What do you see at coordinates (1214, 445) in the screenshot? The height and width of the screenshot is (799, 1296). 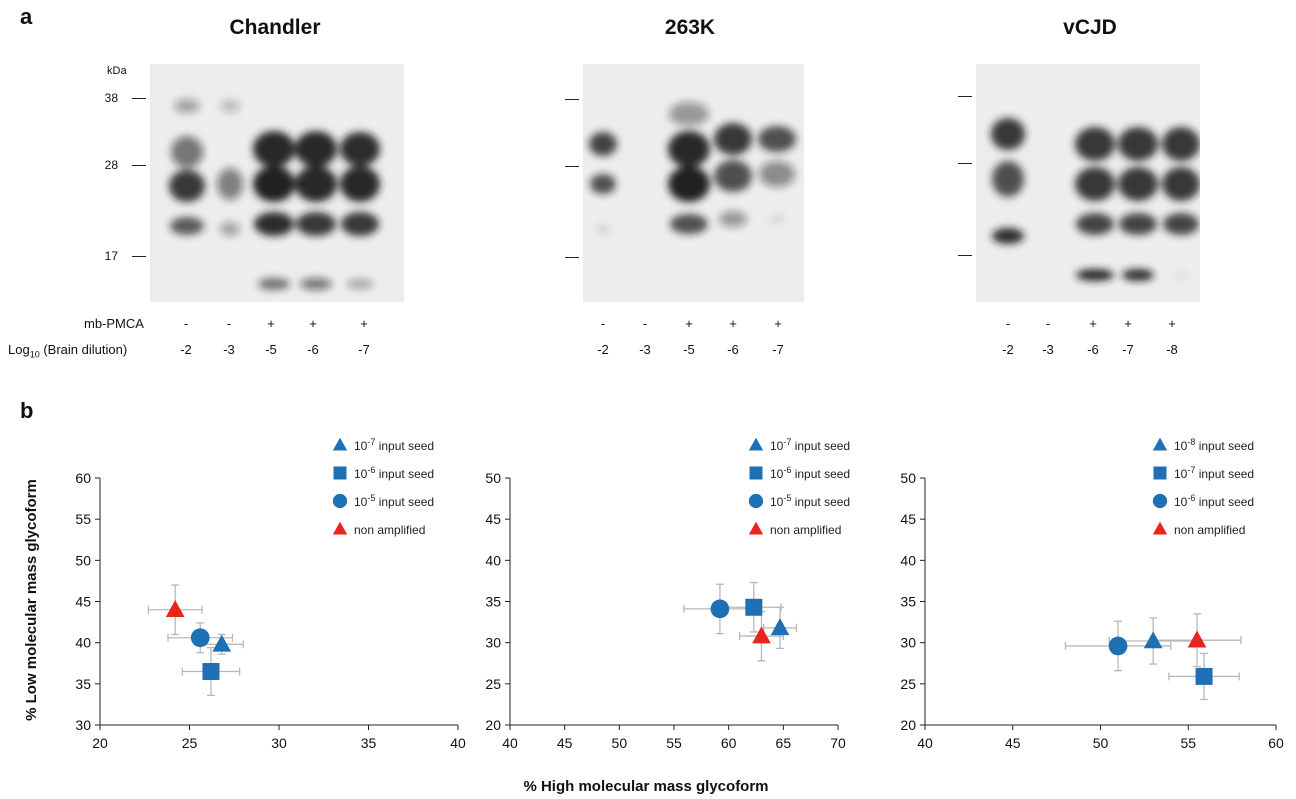 I see `legend-entry: 10-8 input seed` at bounding box center [1214, 445].